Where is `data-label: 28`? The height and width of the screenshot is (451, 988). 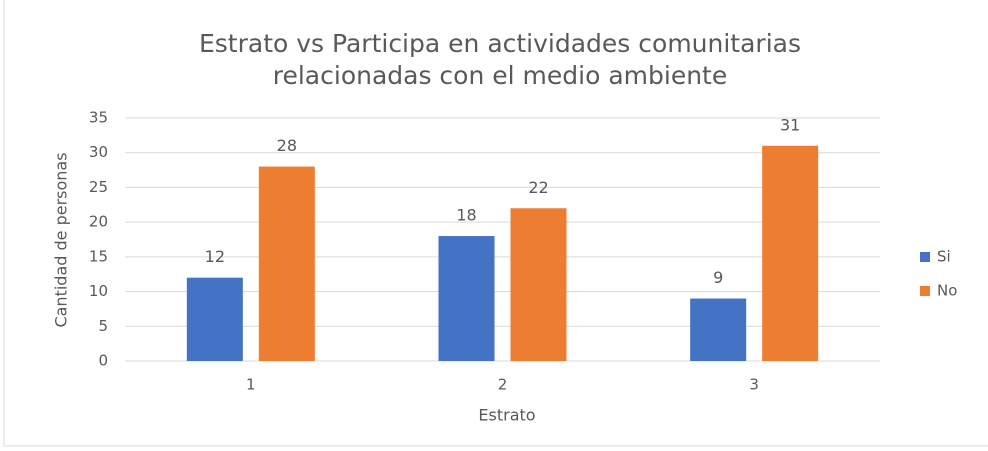 data-label: 28 is located at coordinates (287, 145).